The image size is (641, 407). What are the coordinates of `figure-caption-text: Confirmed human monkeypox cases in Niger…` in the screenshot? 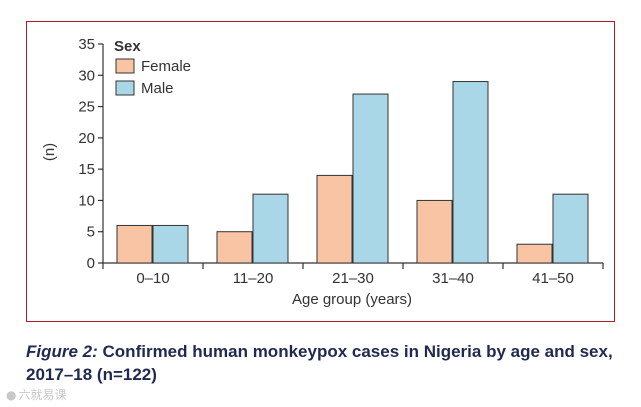 It's located at (319, 363).